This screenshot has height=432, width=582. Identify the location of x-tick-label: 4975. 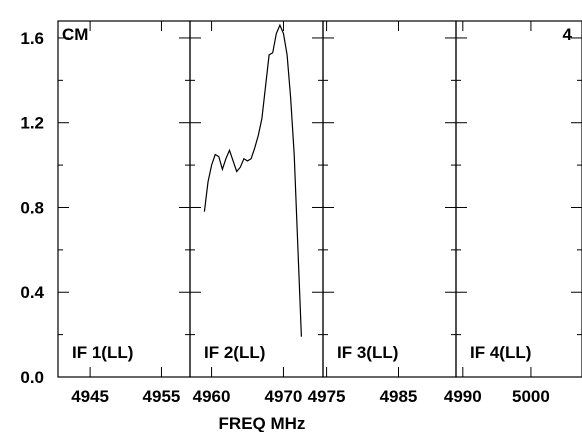
(327, 396).